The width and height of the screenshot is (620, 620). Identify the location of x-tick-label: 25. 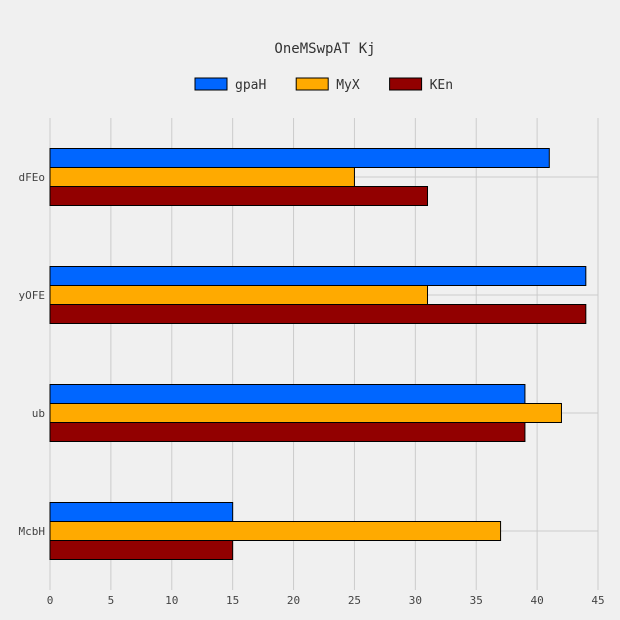
(354, 600).